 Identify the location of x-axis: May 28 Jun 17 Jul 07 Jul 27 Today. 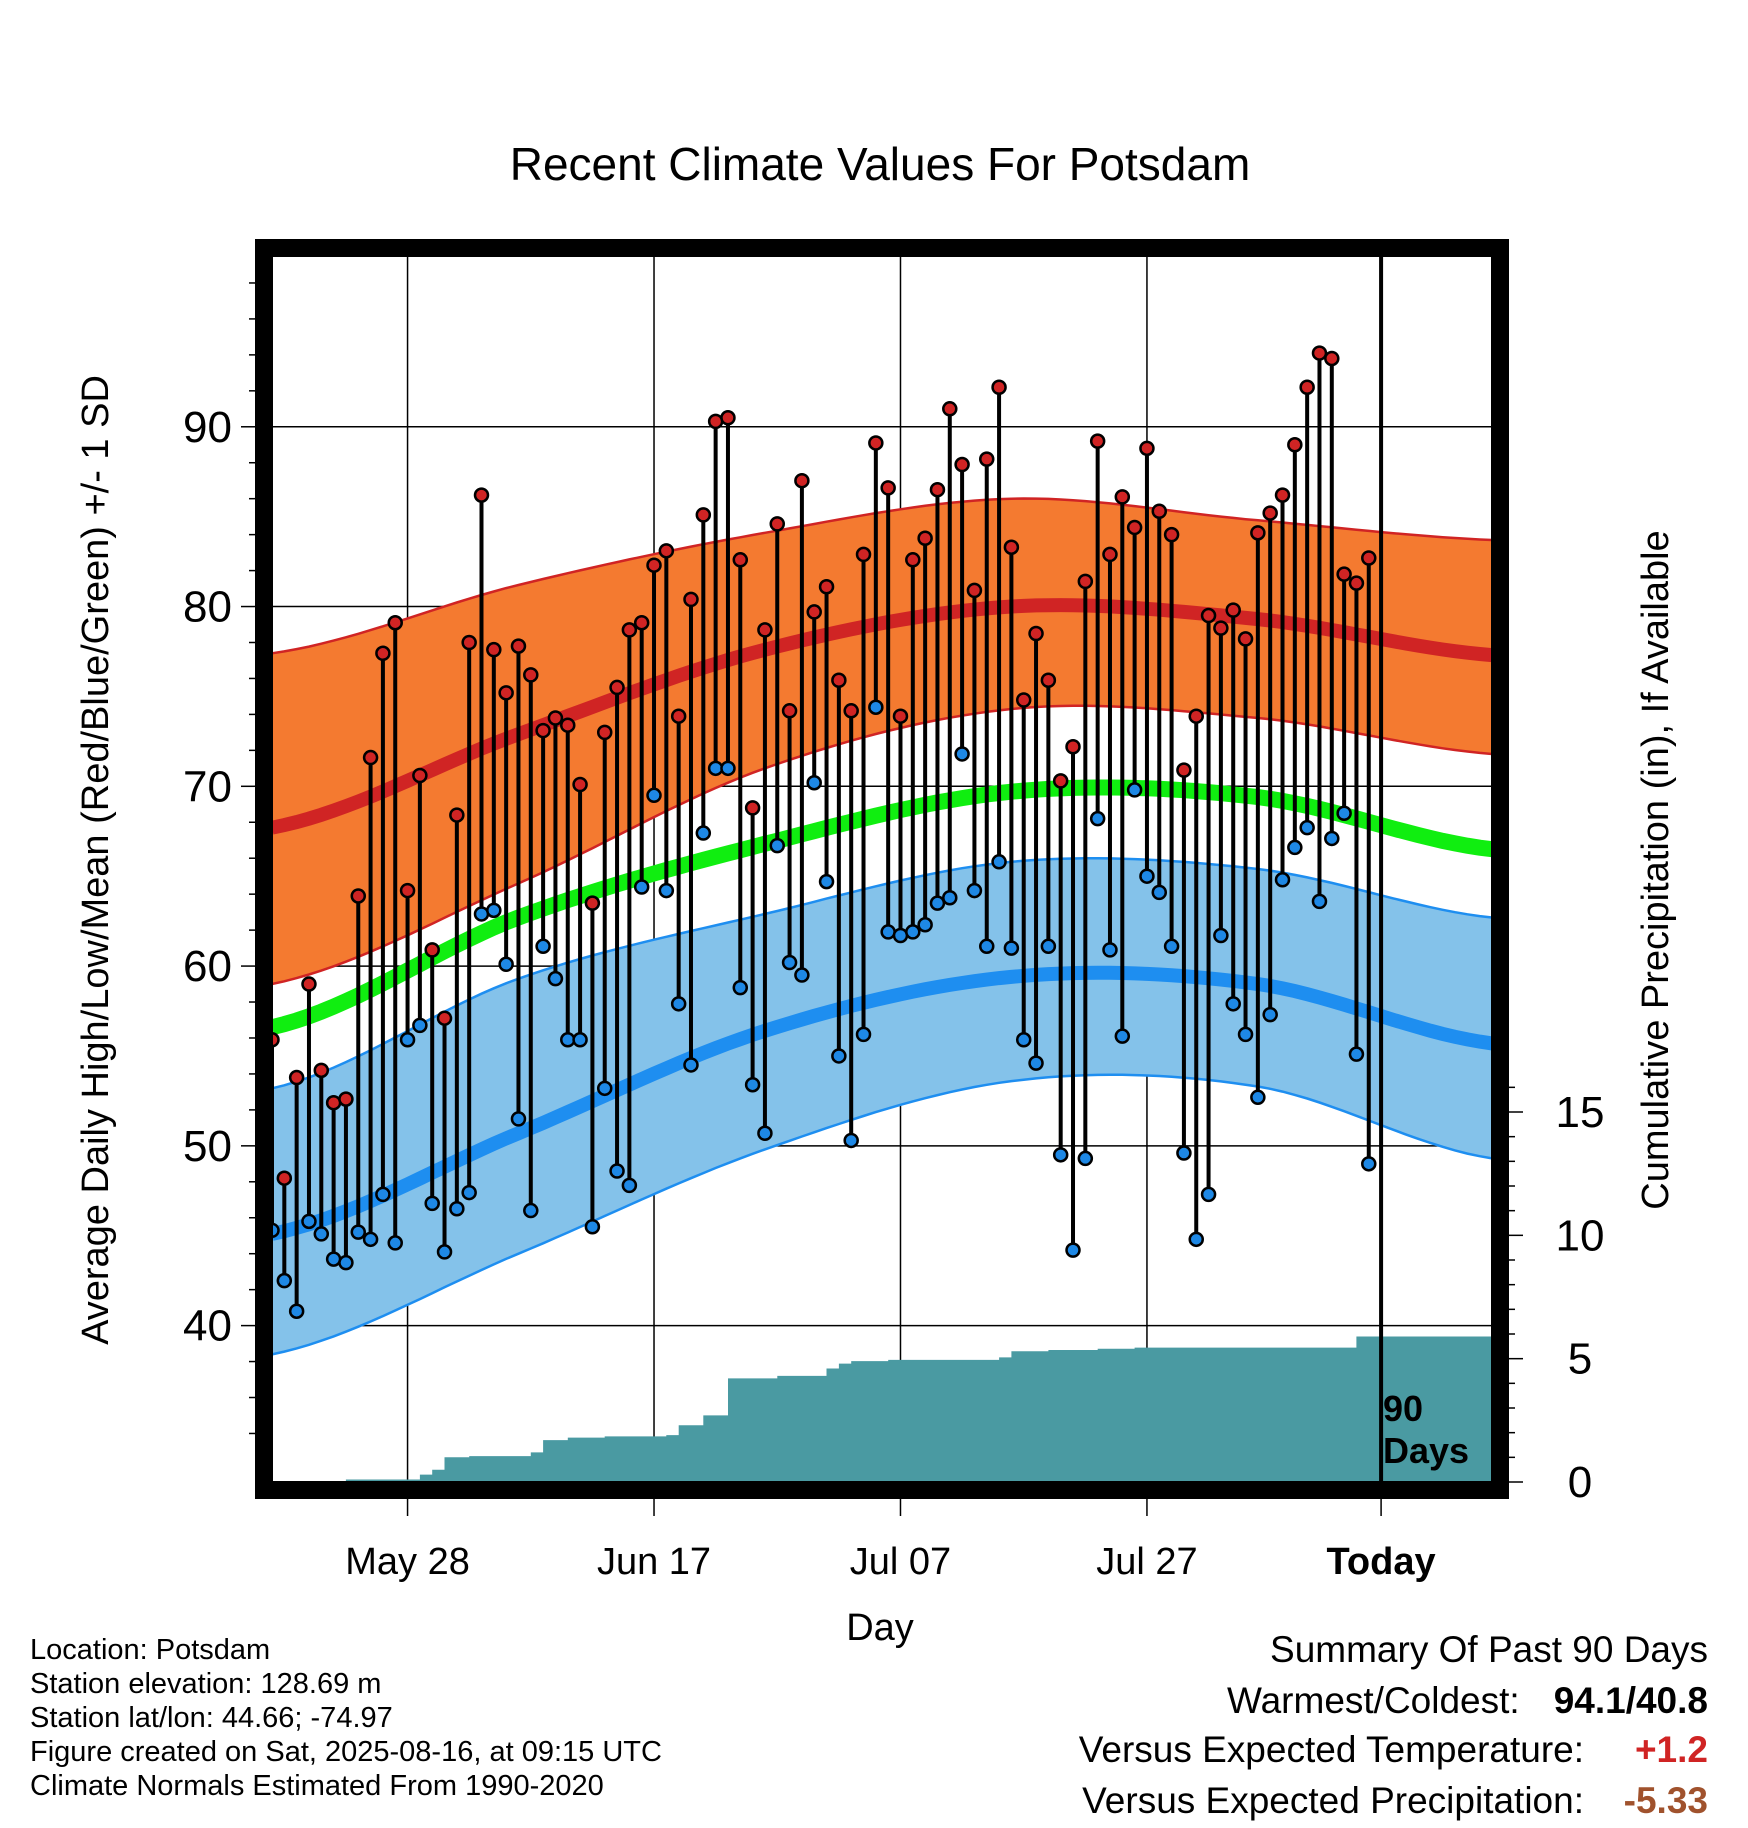
(890, 1541).